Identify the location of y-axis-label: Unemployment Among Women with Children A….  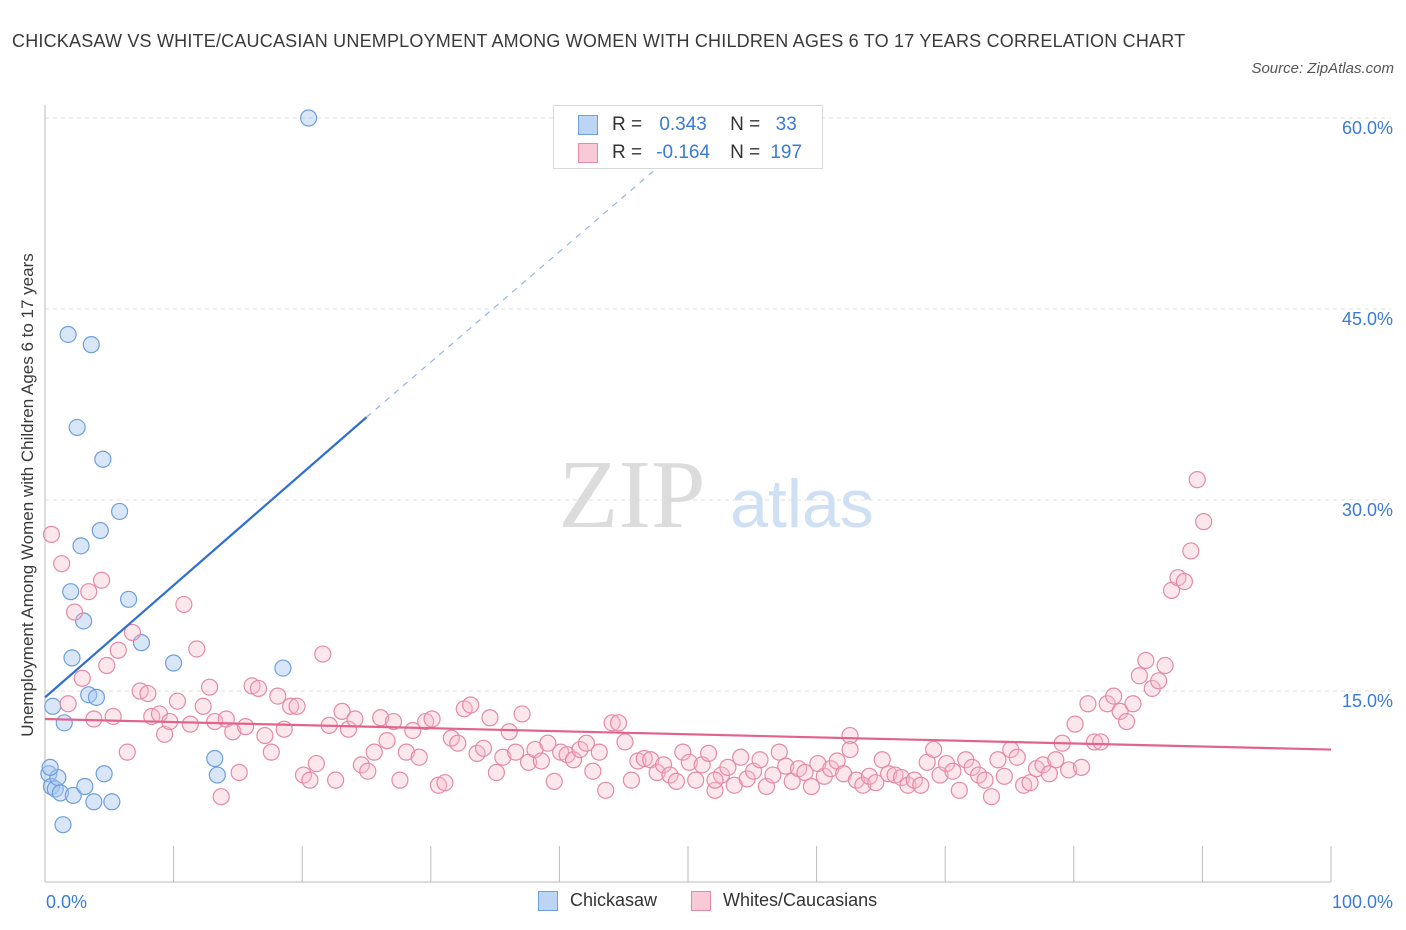
(27, 495).